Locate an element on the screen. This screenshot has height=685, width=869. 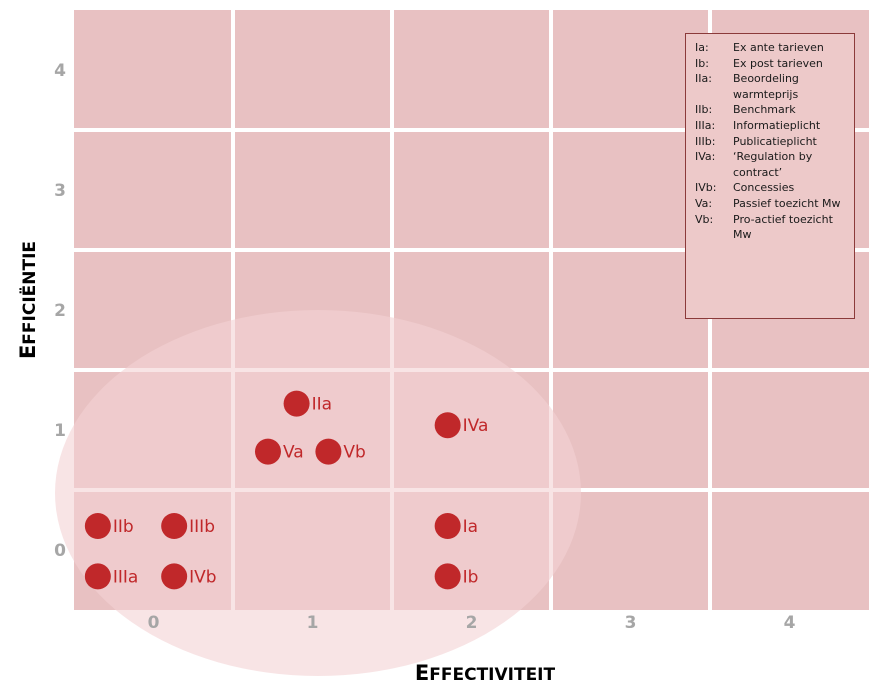
legend-item-key: IVa: is located at coordinates (705, 157).